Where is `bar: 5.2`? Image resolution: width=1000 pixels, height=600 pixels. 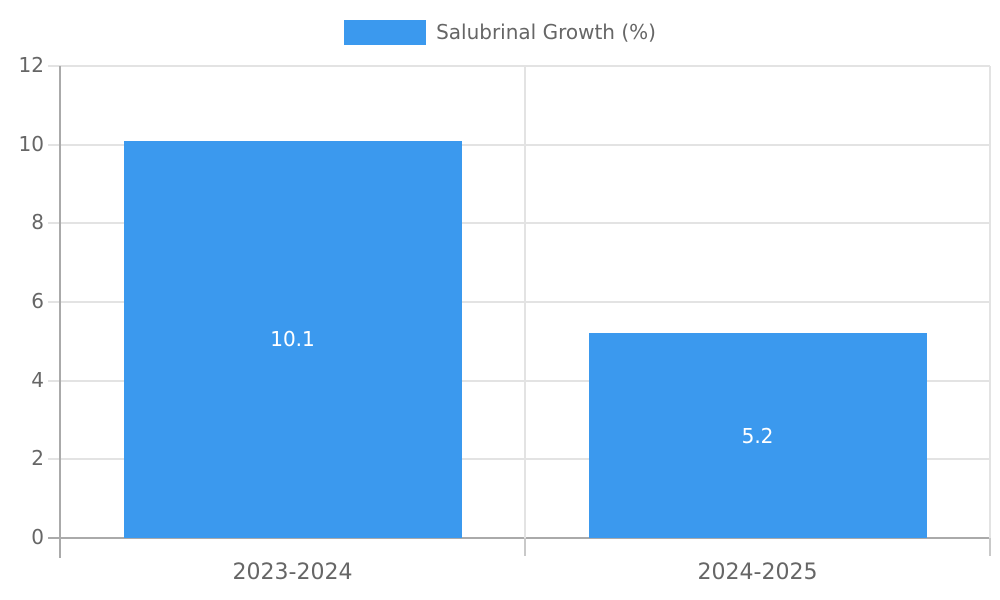
bar: 5.2 is located at coordinates (757, 435).